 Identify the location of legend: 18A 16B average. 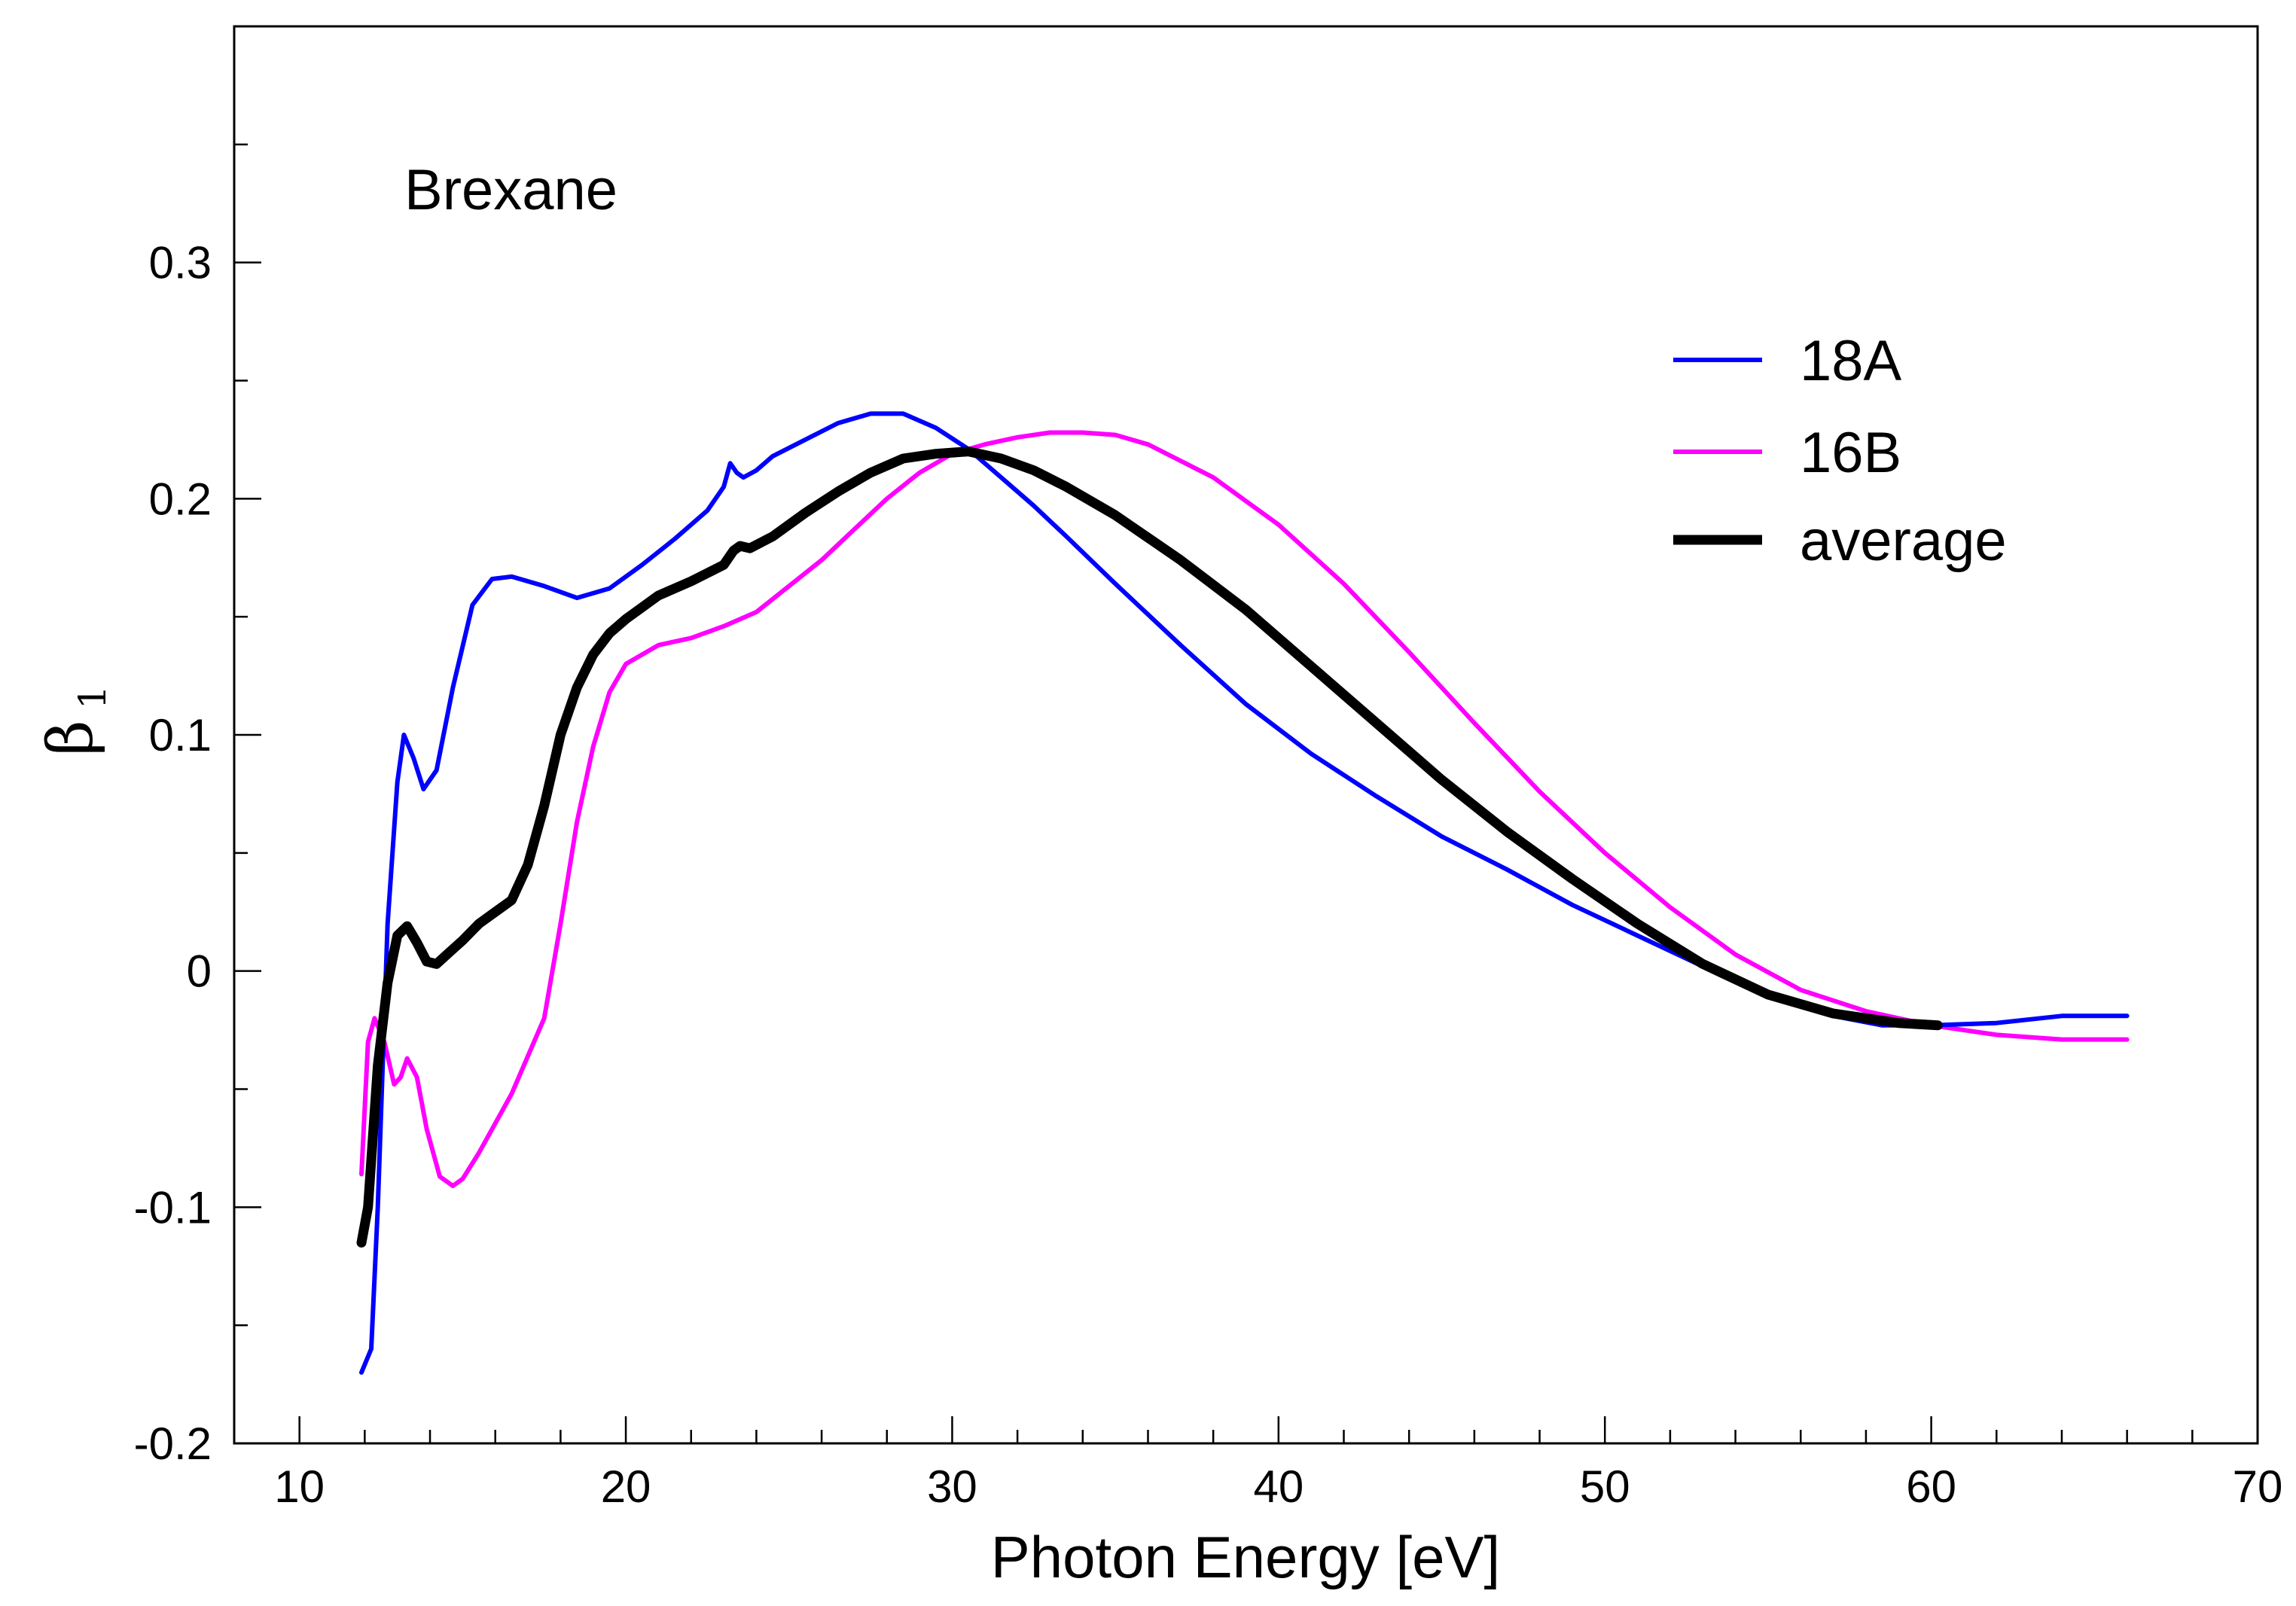
(1840, 451).